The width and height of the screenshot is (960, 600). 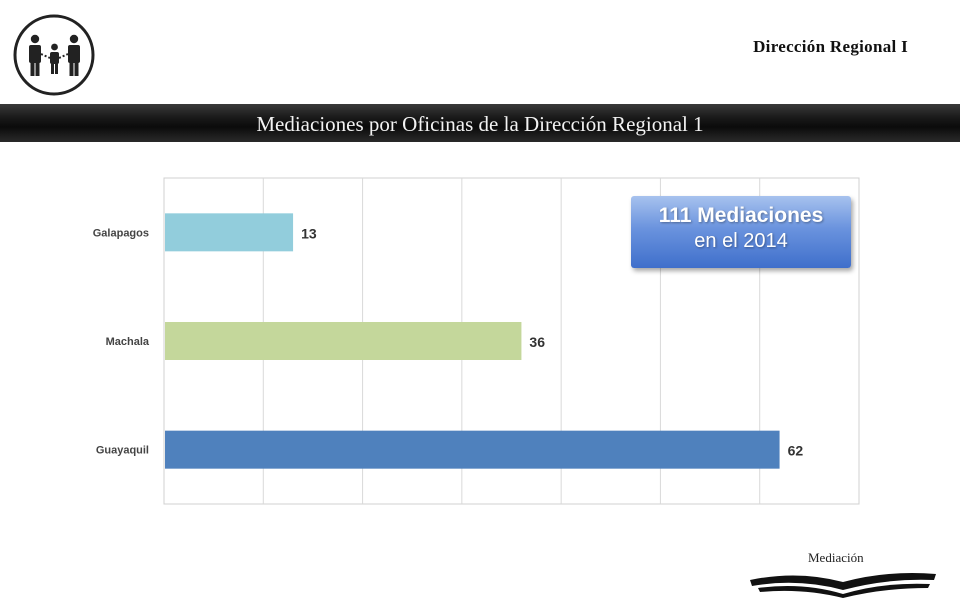 What do you see at coordinates (796, 451) in the screenshot?
I see `data-label: 62` at bounding box center [796, 451].